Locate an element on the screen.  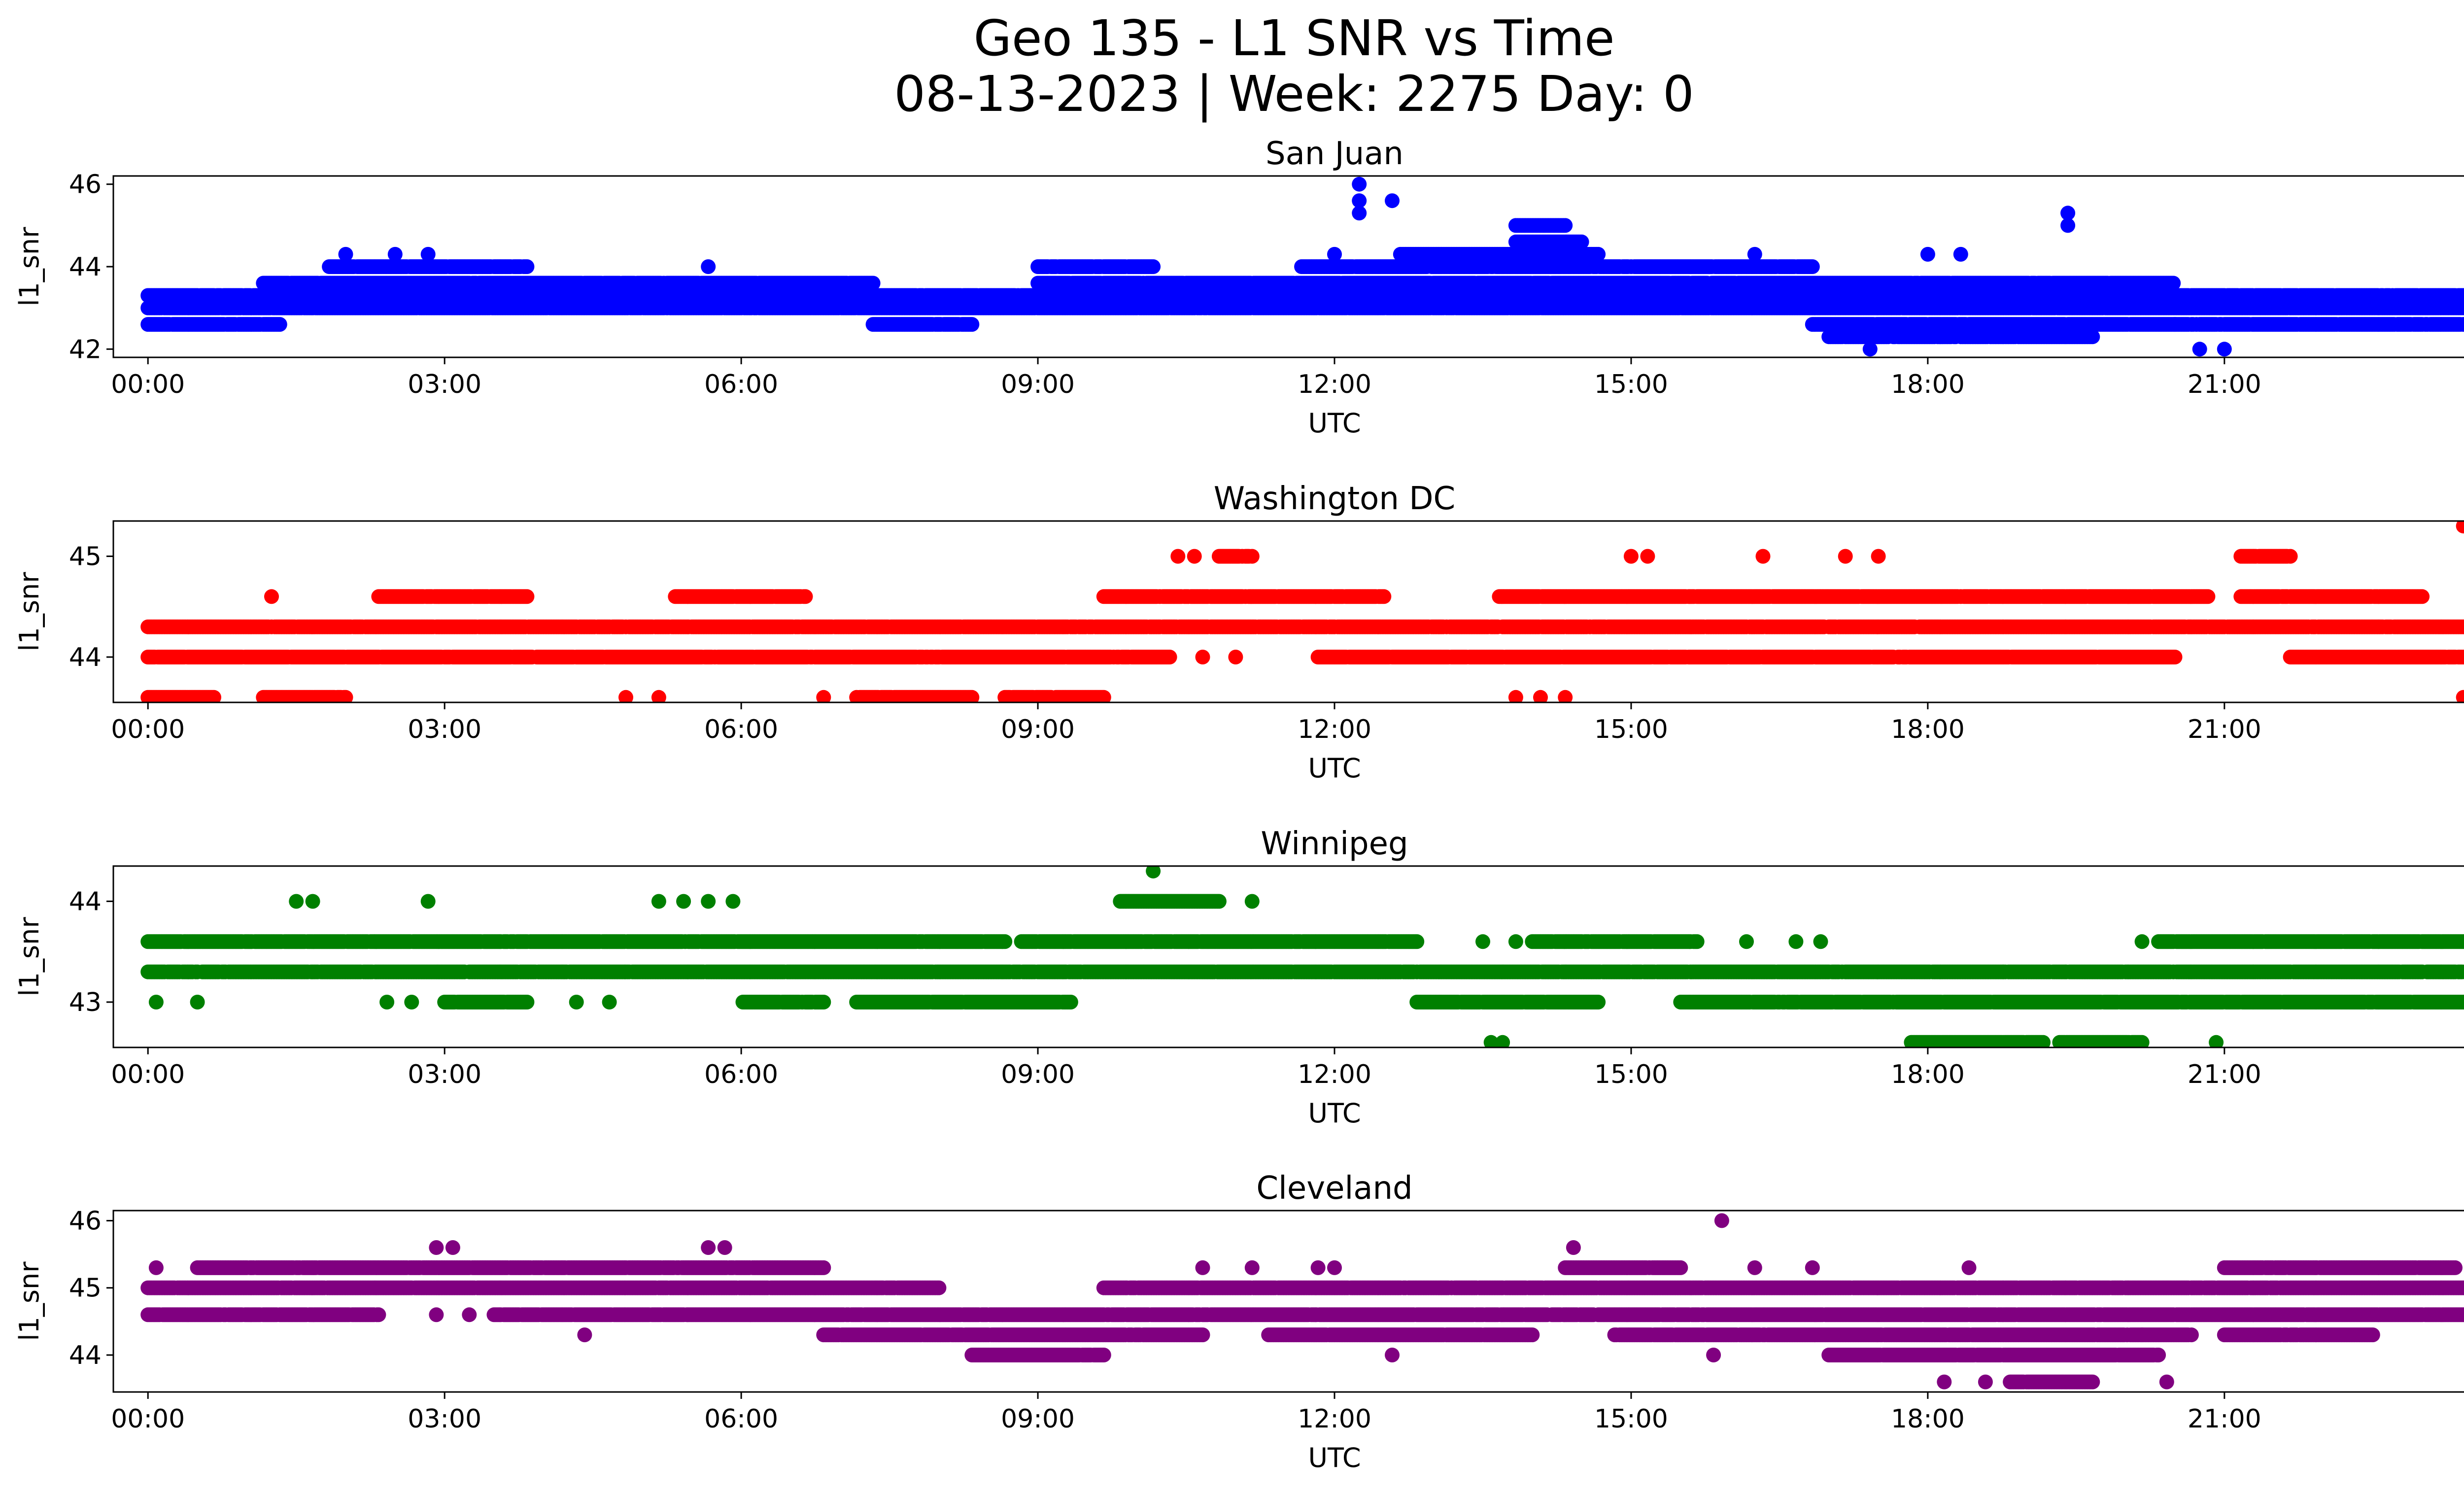
subplot-title: San Juan is located at coordinates (1334, 154).